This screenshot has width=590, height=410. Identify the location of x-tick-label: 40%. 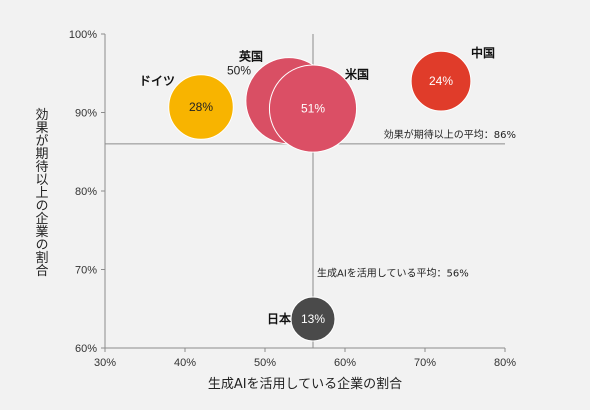
(185, 363).